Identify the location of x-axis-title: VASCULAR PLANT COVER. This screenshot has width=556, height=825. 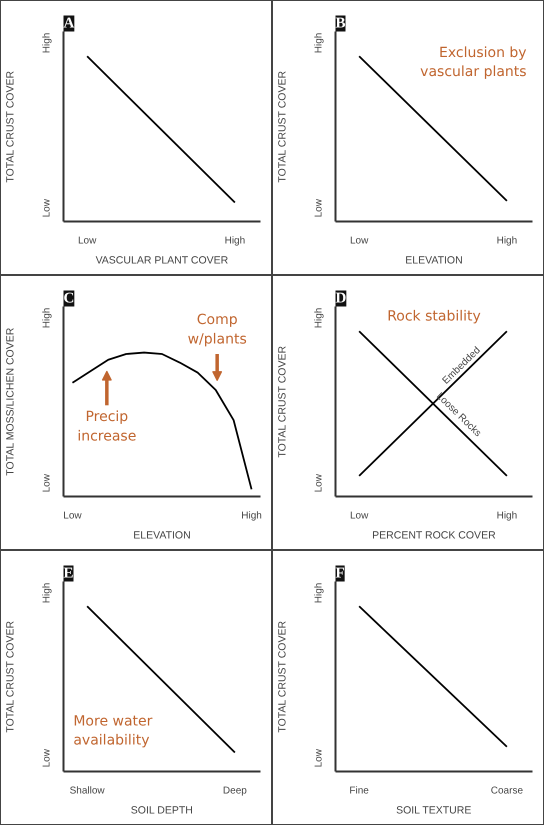
(162, 260).